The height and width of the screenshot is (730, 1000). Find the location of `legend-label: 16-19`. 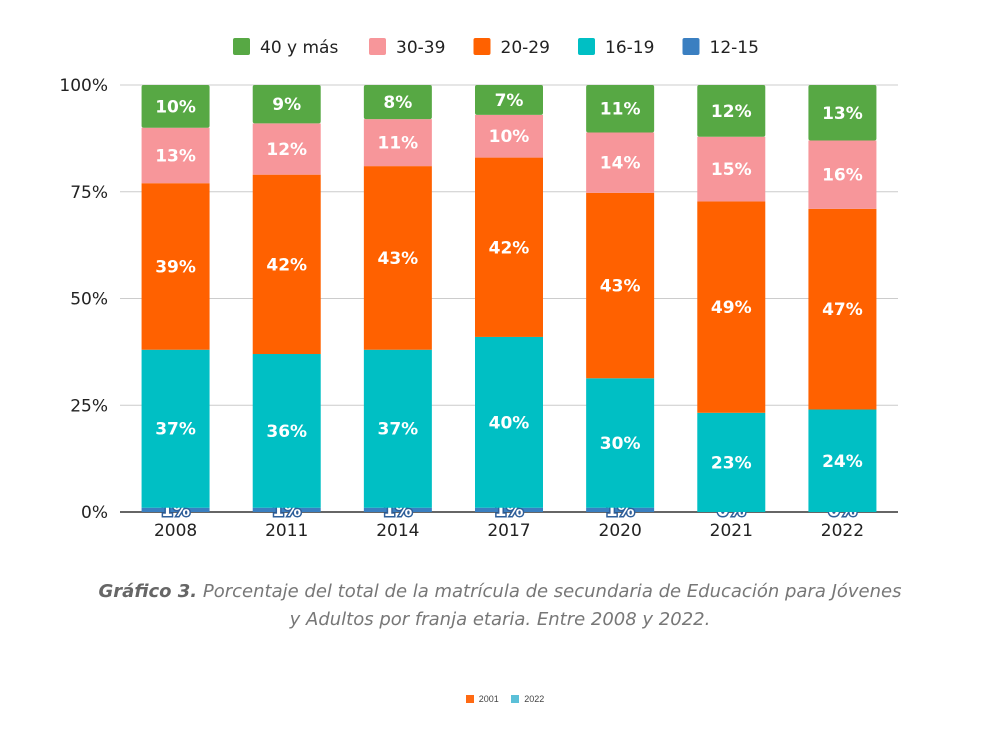

legend-label: 16-19 is located at coordinates (629, 48).